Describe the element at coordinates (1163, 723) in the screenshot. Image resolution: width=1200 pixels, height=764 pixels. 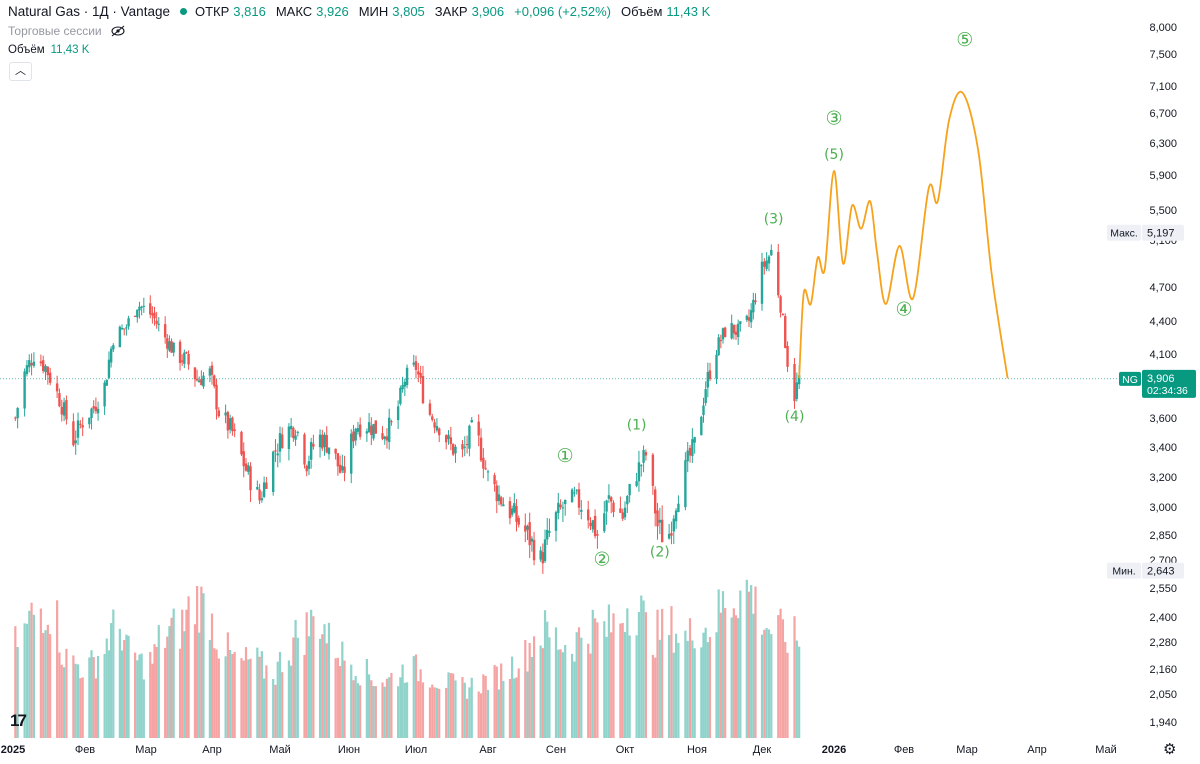
I see `y-tick-label: 1,940` at that location.